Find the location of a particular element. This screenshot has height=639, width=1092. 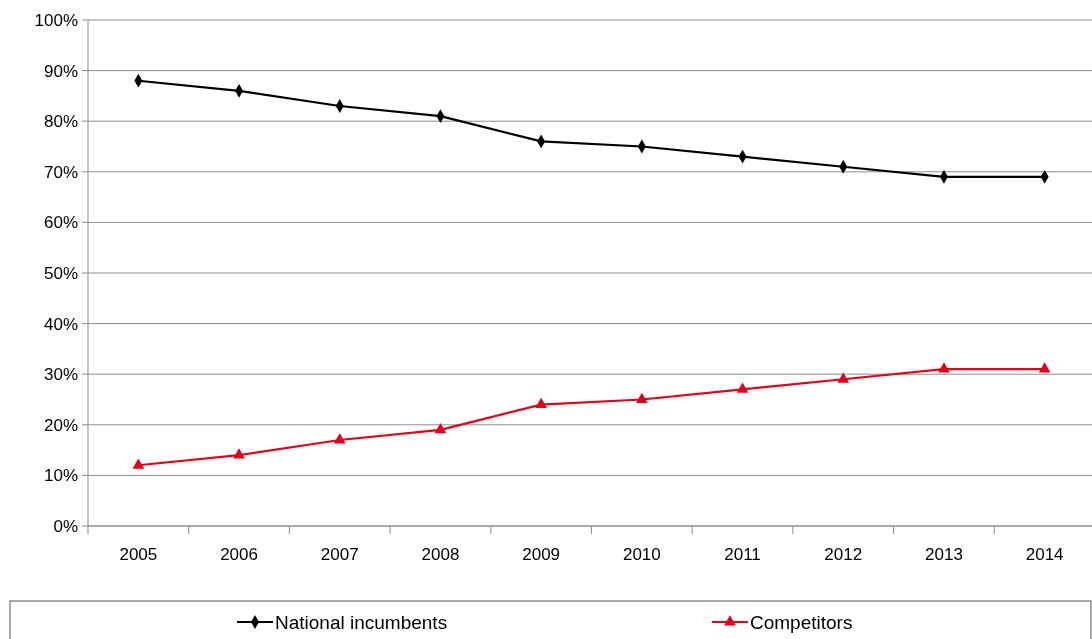

x-tick-label: 2010 is located at coordinates (641, 554).